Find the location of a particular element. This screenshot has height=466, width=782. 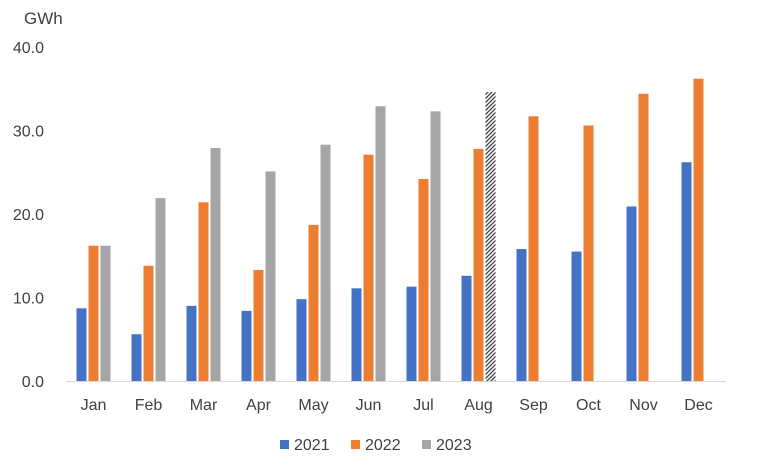

bar-2022-jun is located at coordinates (368, 267).